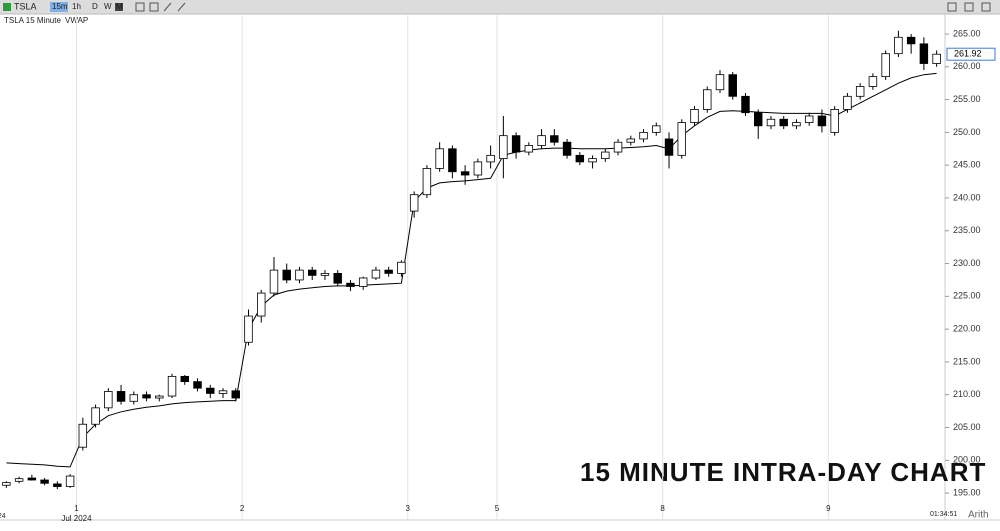 The width and height of the screenshot is (1000, 531). Describe the element at coordinates (967, 263) in the screenshot. I see `y-tick-label: 230.00` at that location.